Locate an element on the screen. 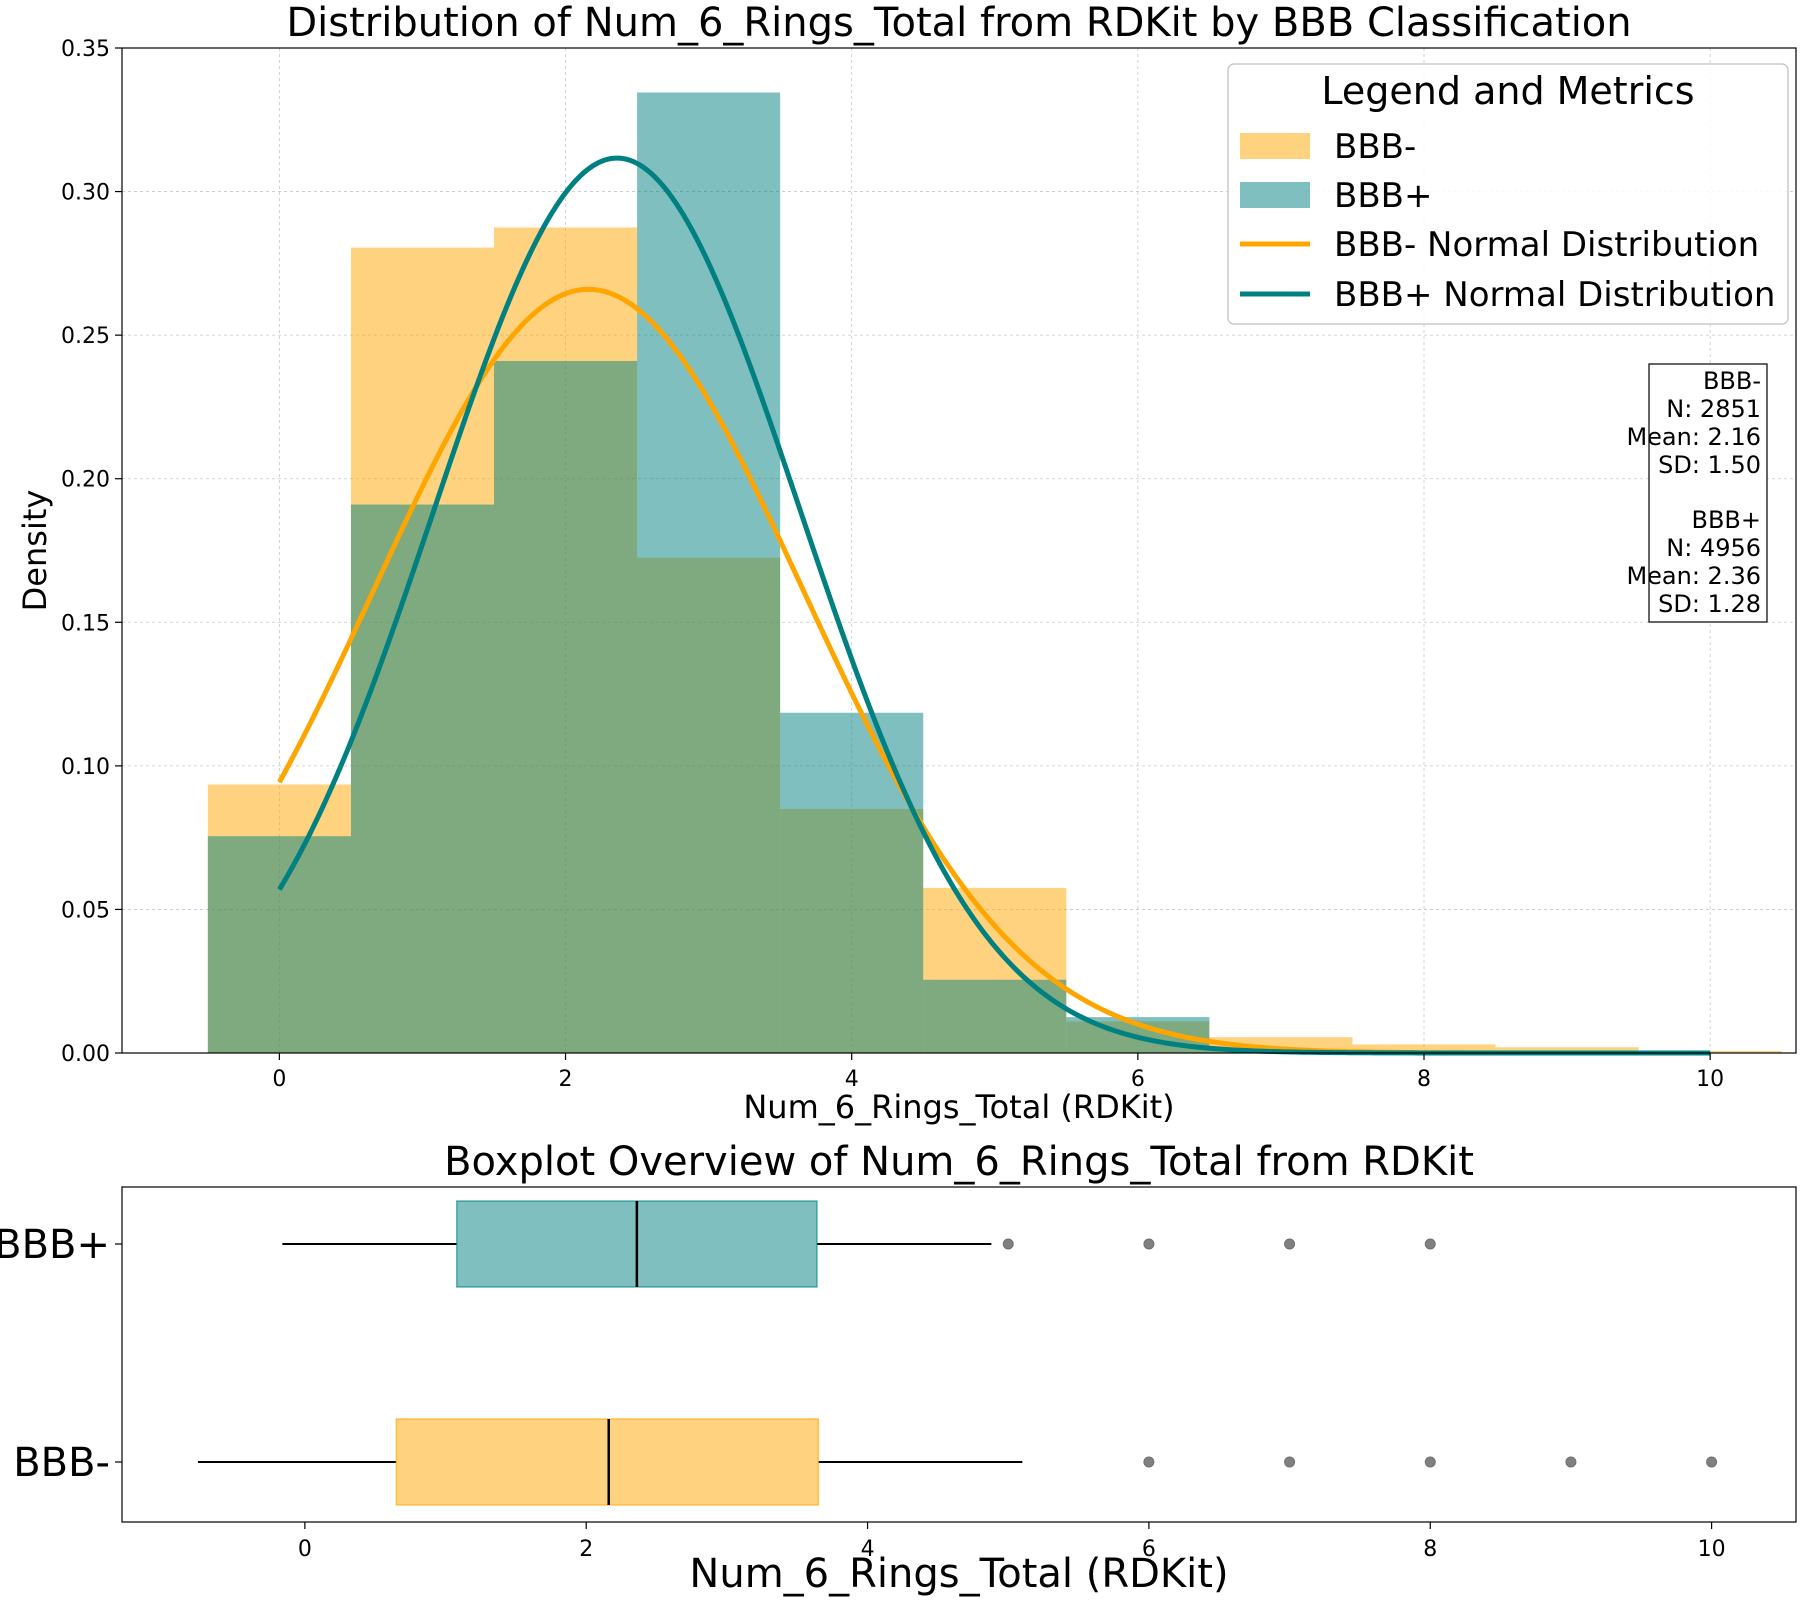 The width and height of the screenshot is (1800, 1600). legend-entry-label: BBB+ is located at coordinates (1383, 196).